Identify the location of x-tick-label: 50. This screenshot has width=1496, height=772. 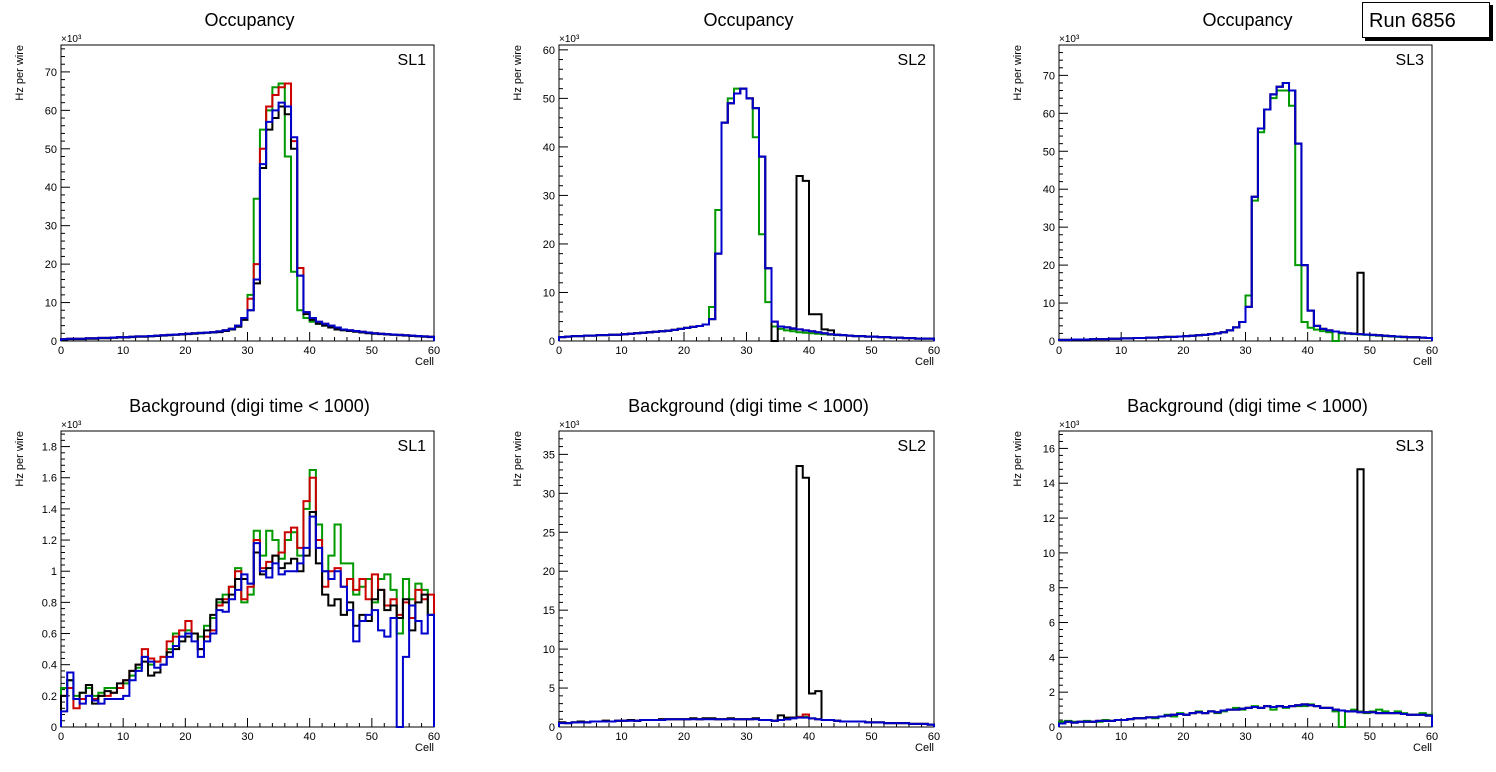
(372, 351).